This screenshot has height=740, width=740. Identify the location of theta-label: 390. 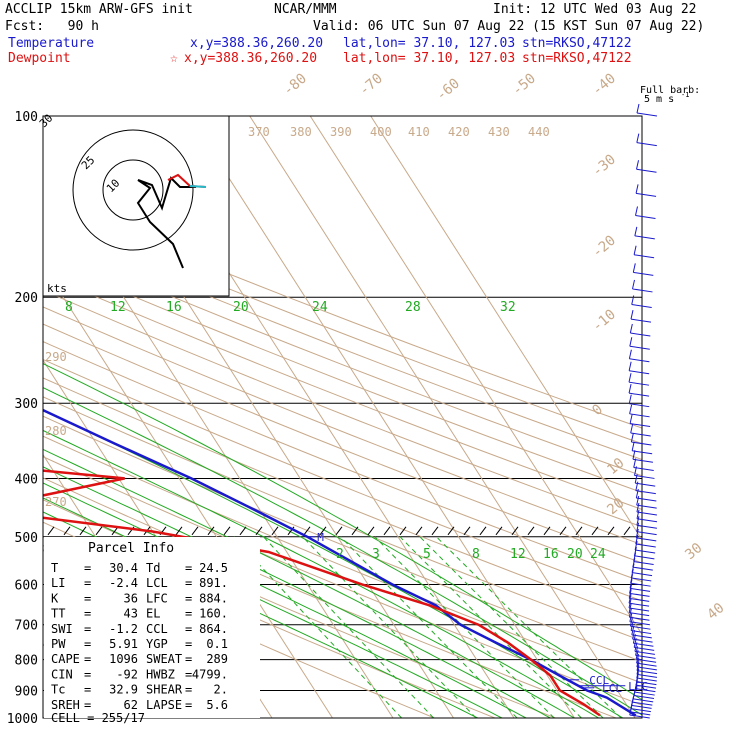
(341, 132).